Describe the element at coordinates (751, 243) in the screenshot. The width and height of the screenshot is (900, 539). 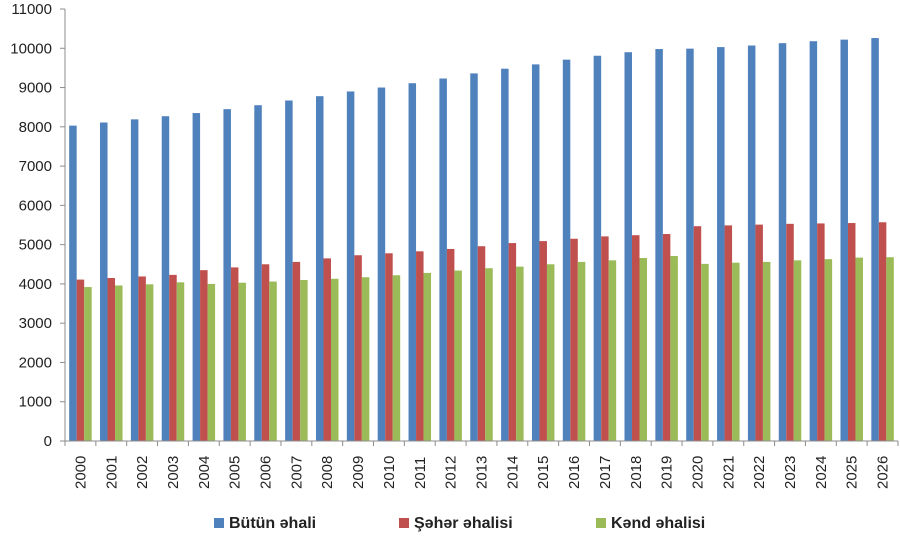
I see `bar-total-2022` at that location.